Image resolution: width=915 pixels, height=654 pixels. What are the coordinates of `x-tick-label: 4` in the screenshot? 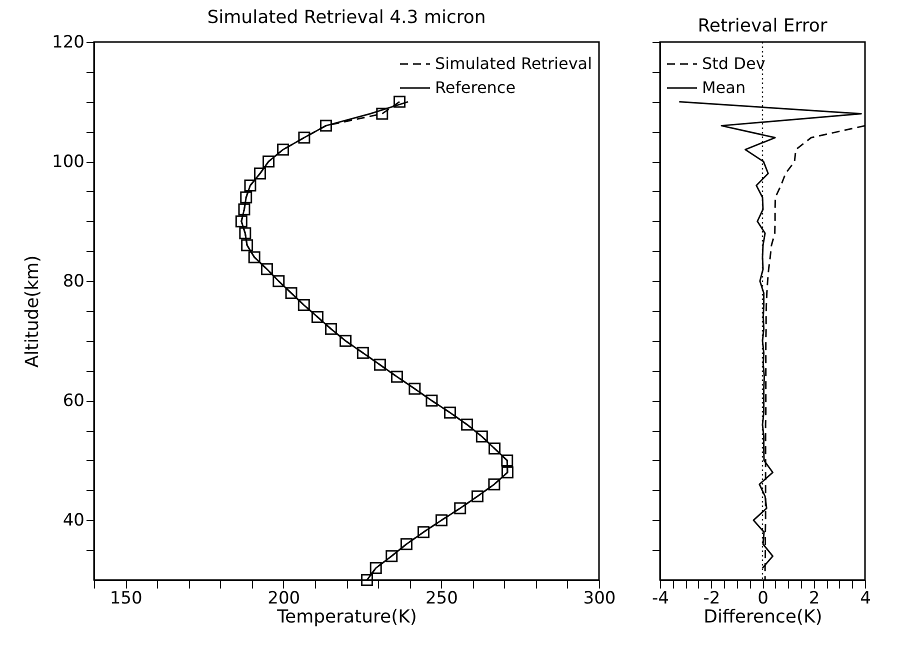 It's located at (865, 598).